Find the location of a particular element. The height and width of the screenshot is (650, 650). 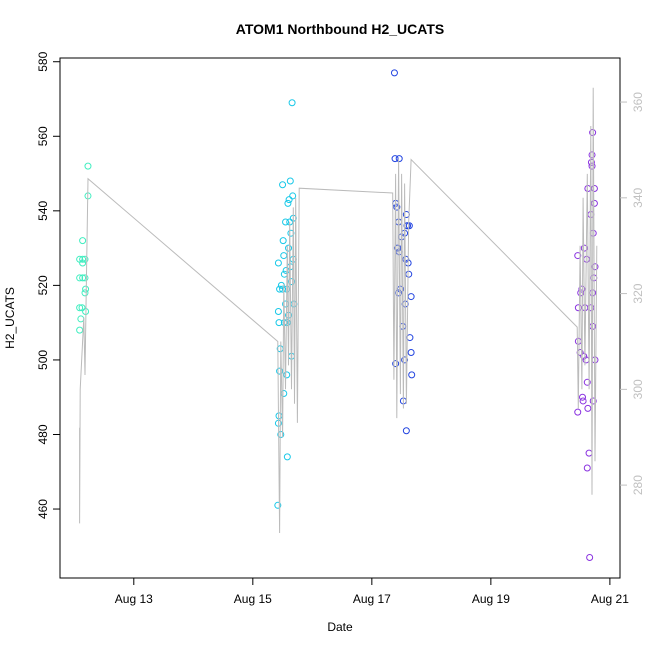

y-tick-label: 580 is located at coordinates (43, 61).